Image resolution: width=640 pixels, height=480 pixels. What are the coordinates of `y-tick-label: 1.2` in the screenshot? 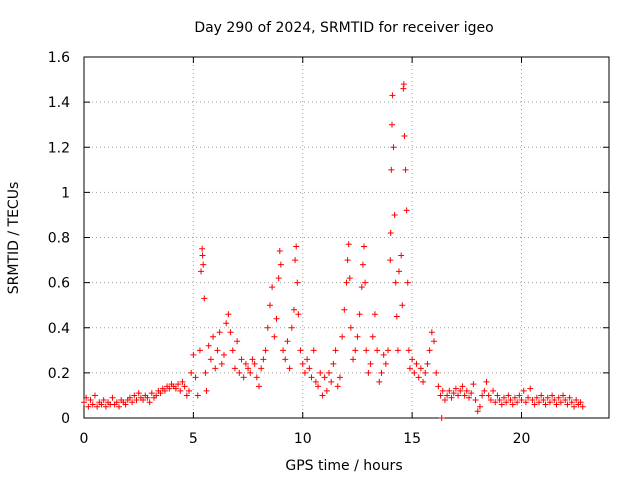 It's located at (59, 148).